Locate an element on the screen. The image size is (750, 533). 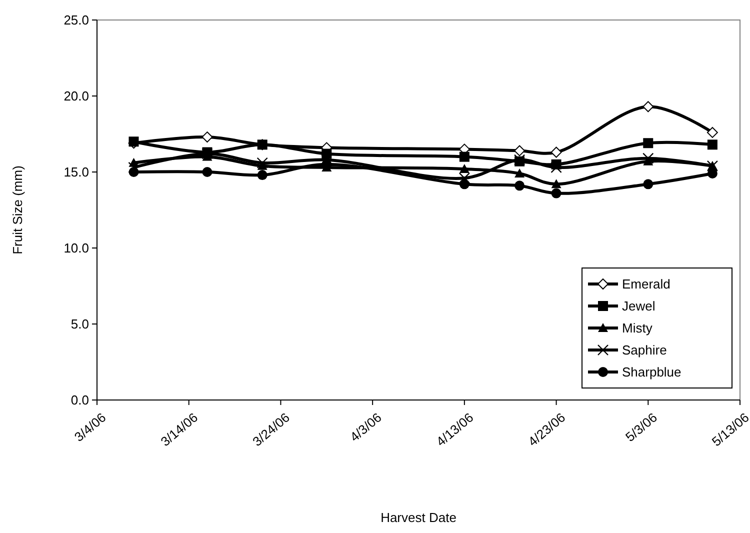
y-tick-label: 5.0 is located at coordinates (79, 324).